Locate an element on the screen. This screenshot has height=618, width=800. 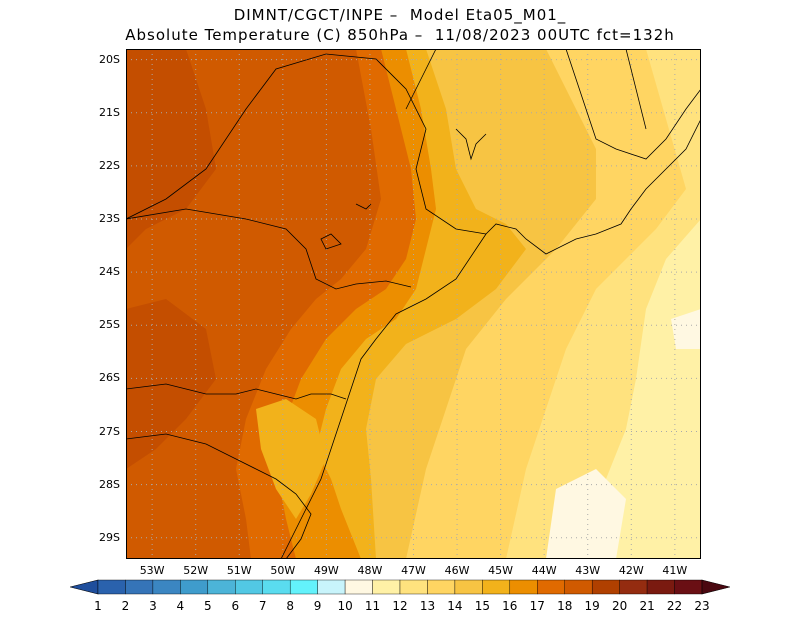
colorbar-label: 16 is located at coordinates (510, 606).